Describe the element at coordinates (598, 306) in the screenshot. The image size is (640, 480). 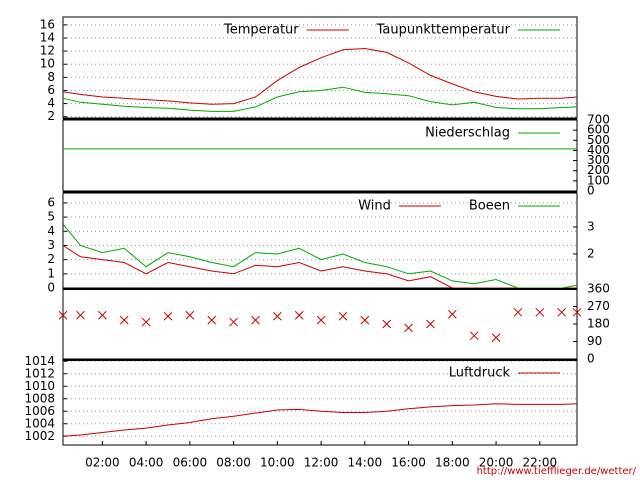
I see `y-tick-label: 270` at that location.